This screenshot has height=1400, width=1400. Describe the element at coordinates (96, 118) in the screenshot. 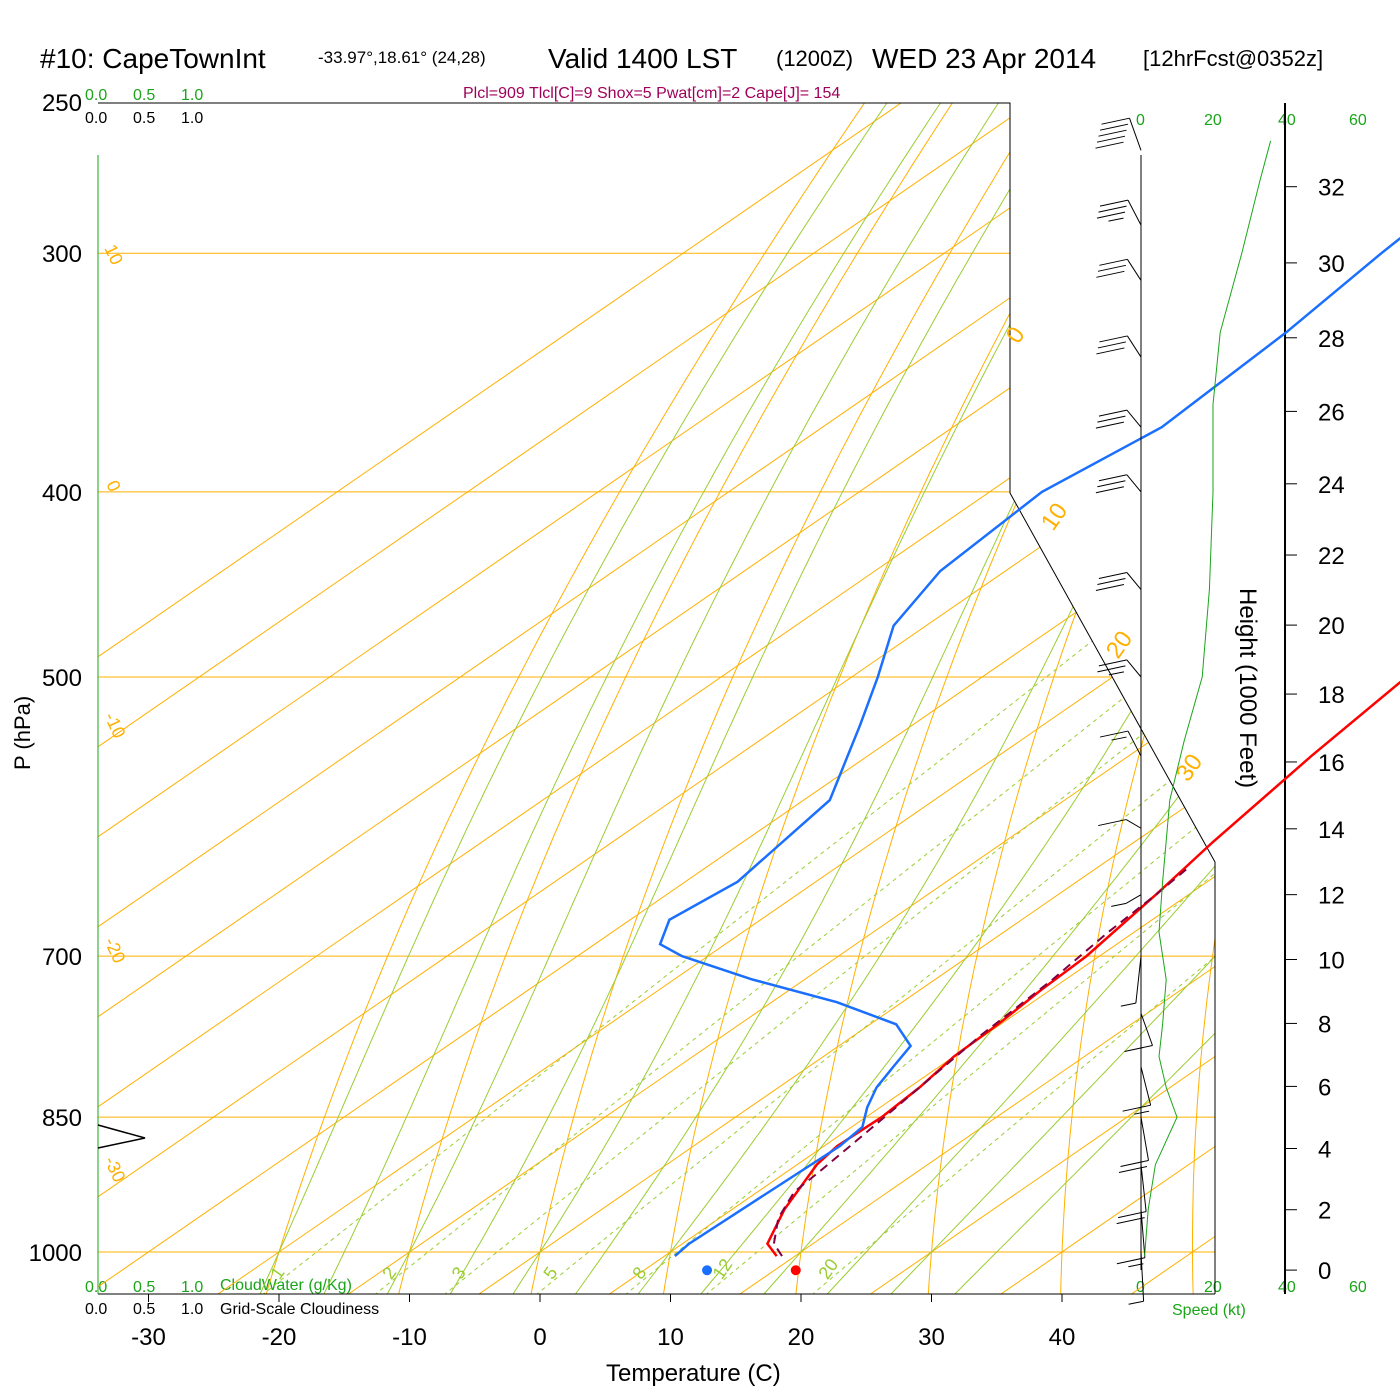

I see `cloudiness-tick-top-0: 0.0` at that location.